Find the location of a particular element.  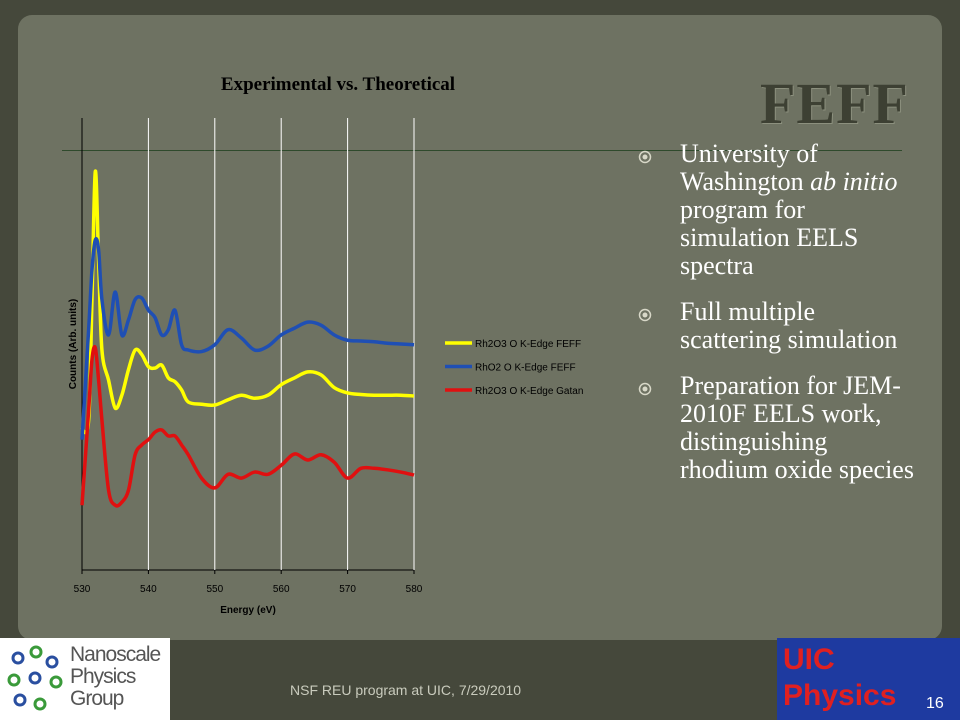

bullet-text: University of Washington is located at coordinates (749, 167).